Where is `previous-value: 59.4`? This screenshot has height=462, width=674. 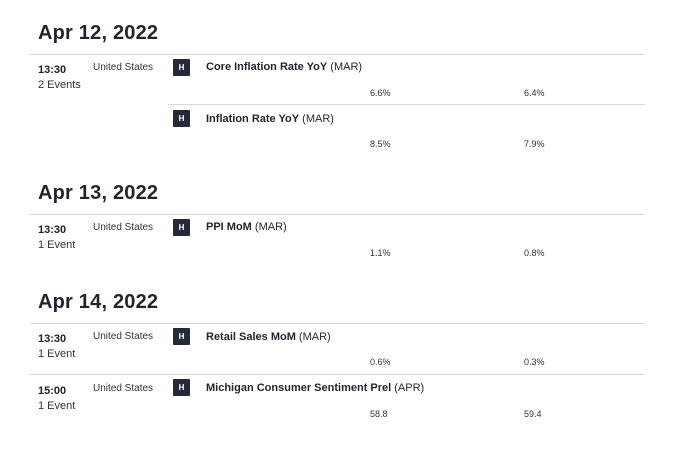 previous-value: 59.4 is located at coordinates (533, 414).